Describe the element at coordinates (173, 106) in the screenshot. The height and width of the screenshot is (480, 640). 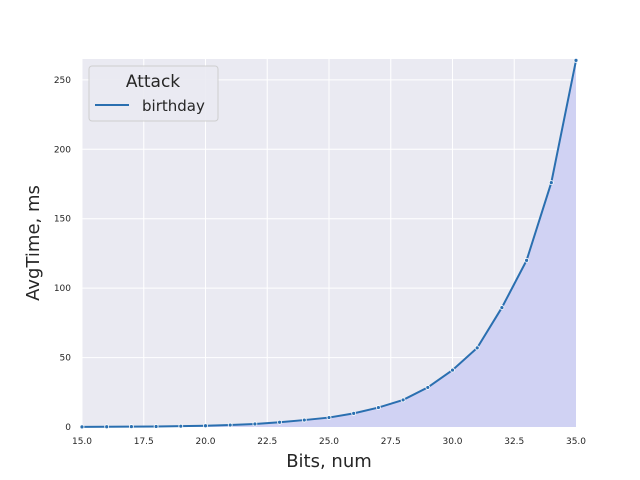
I see `legend-label-birthday: birthday` at that location.